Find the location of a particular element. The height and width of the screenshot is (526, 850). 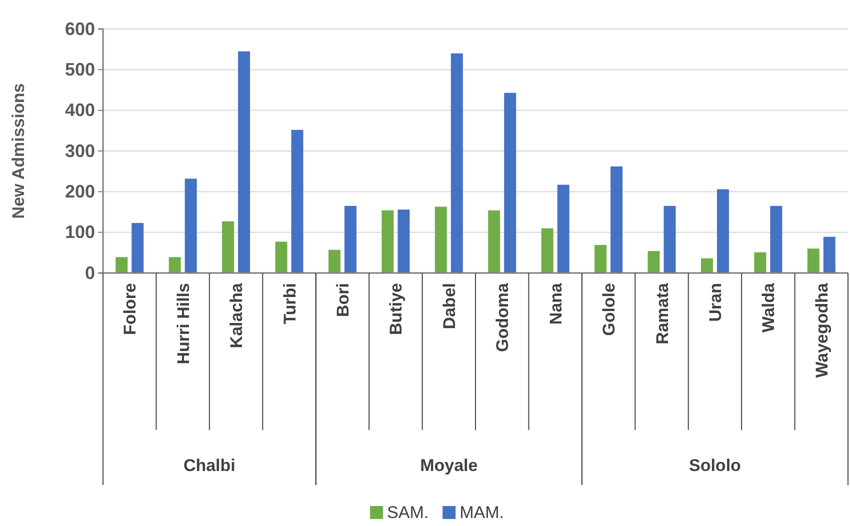

y-tick-label: 0 is located at coordinates (89, 272).